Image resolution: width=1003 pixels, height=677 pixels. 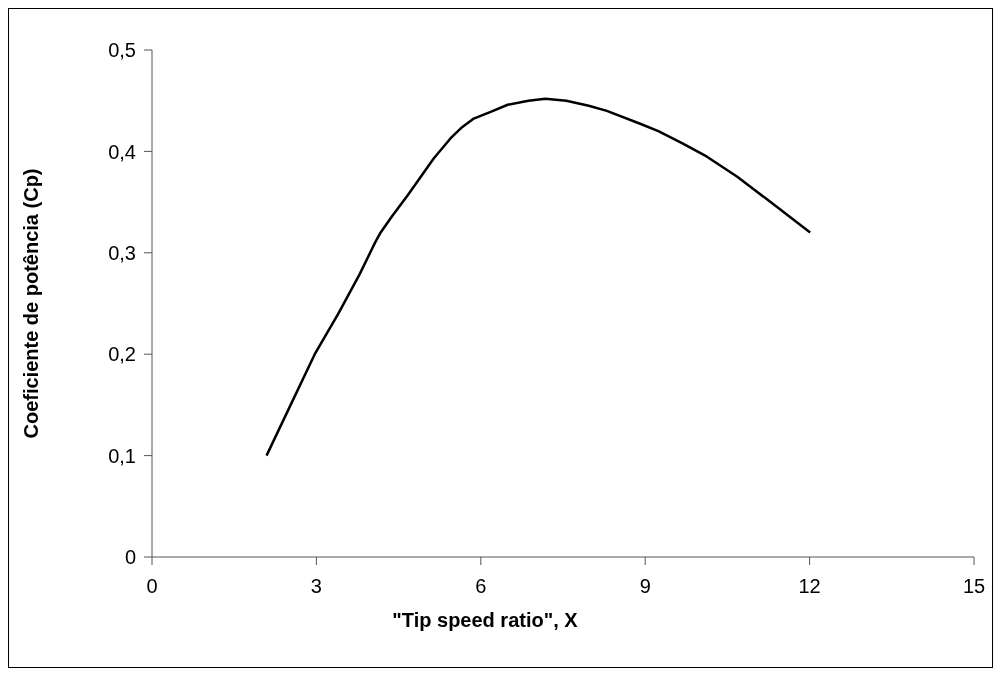 I want to click on y-tick-label: 0, so click(x=130, y=557).